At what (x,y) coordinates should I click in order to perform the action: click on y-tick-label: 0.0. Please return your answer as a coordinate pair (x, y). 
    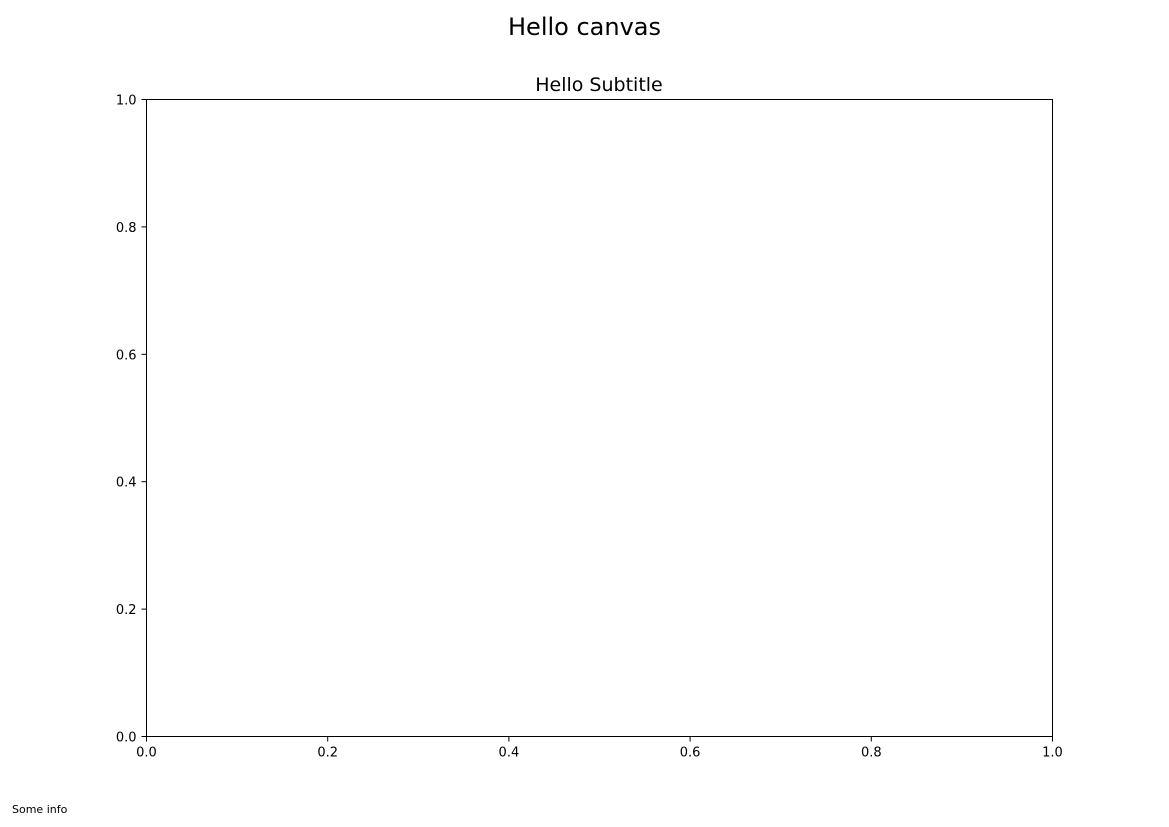
    Looking at the image, I should click on (126, 738).